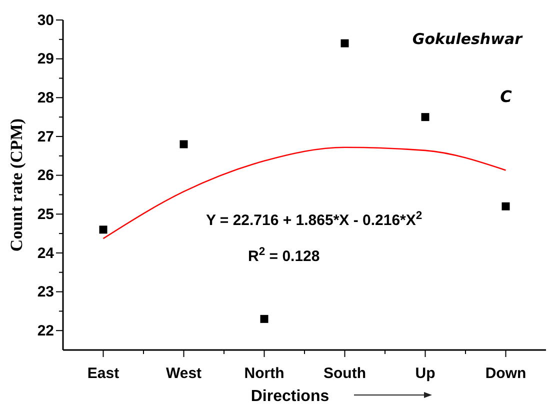 Image resolution: width=549 pixels, height=406 pixels. Describe the element at coordinates (505, 373) in the screenshot. I see `x-tick-label: Down` at that location.